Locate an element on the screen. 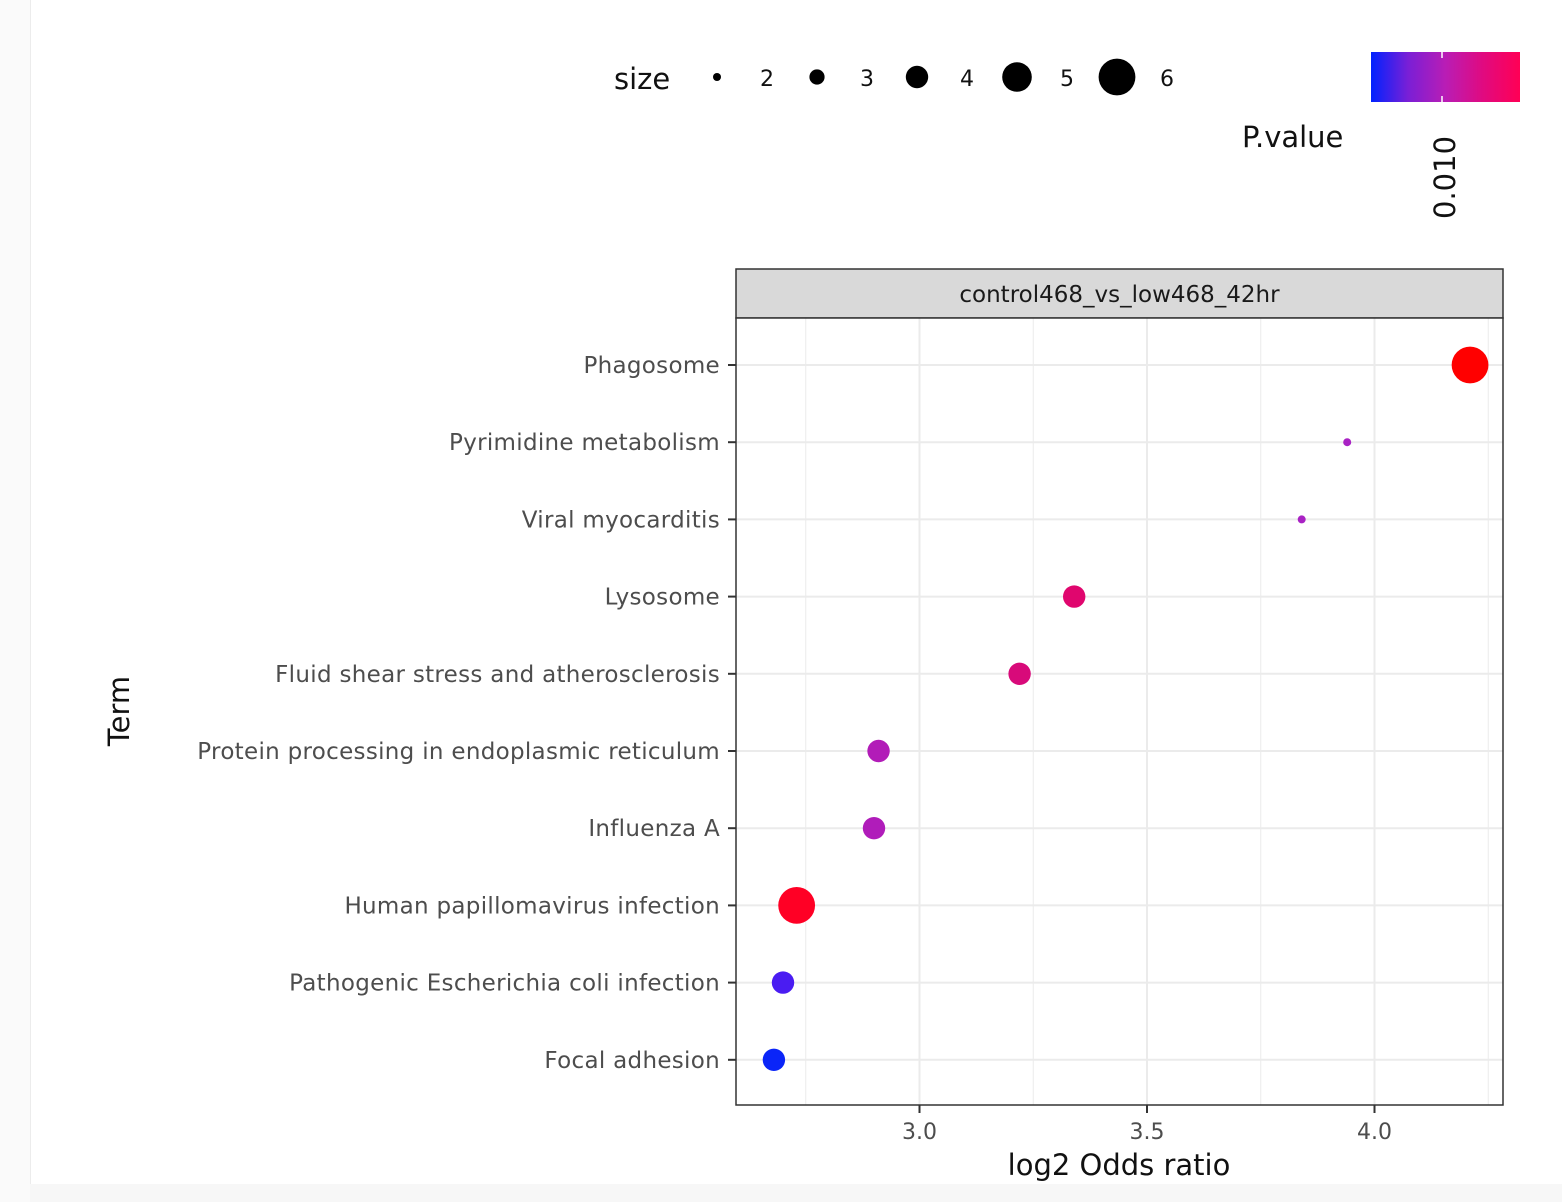 This screenshot has height=1202, width=1562. y-tick-label: Viral myocarditis is located at coordinates (621, 520).